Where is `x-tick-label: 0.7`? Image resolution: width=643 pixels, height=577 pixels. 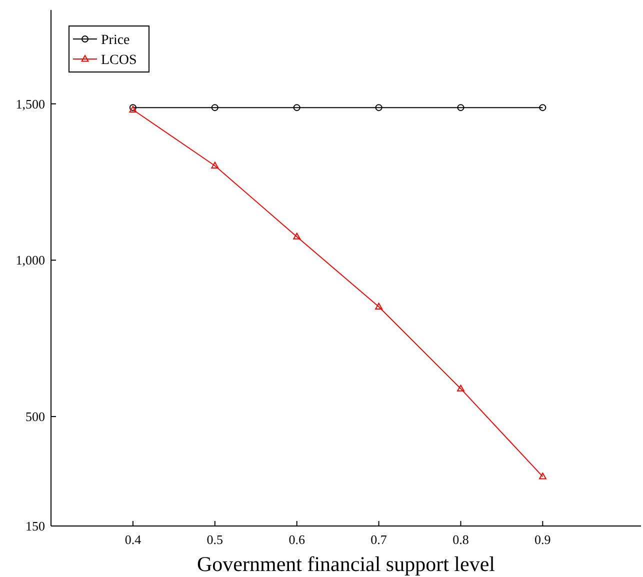 x-tick-label: 0.7 is located at coordinates (379, 539).